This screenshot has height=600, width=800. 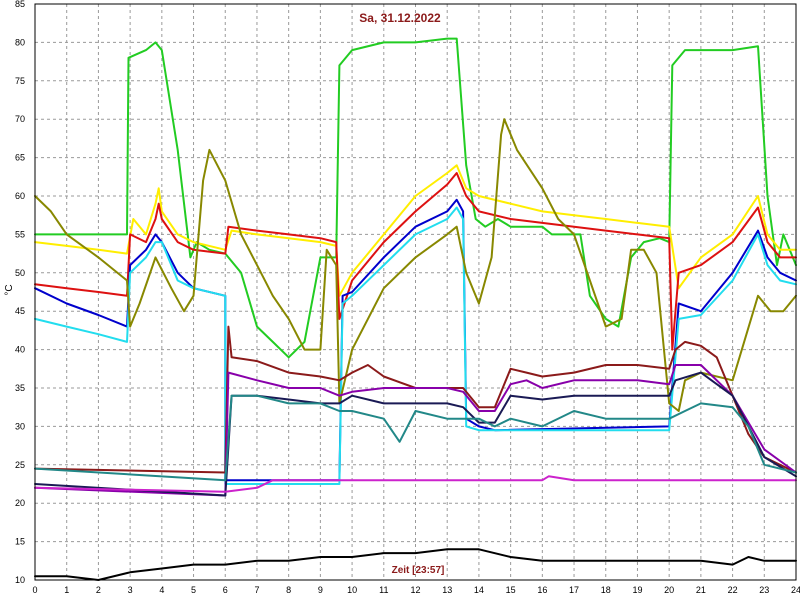 I want to click on x-tick-label: 1, so click(x=66, y=590).